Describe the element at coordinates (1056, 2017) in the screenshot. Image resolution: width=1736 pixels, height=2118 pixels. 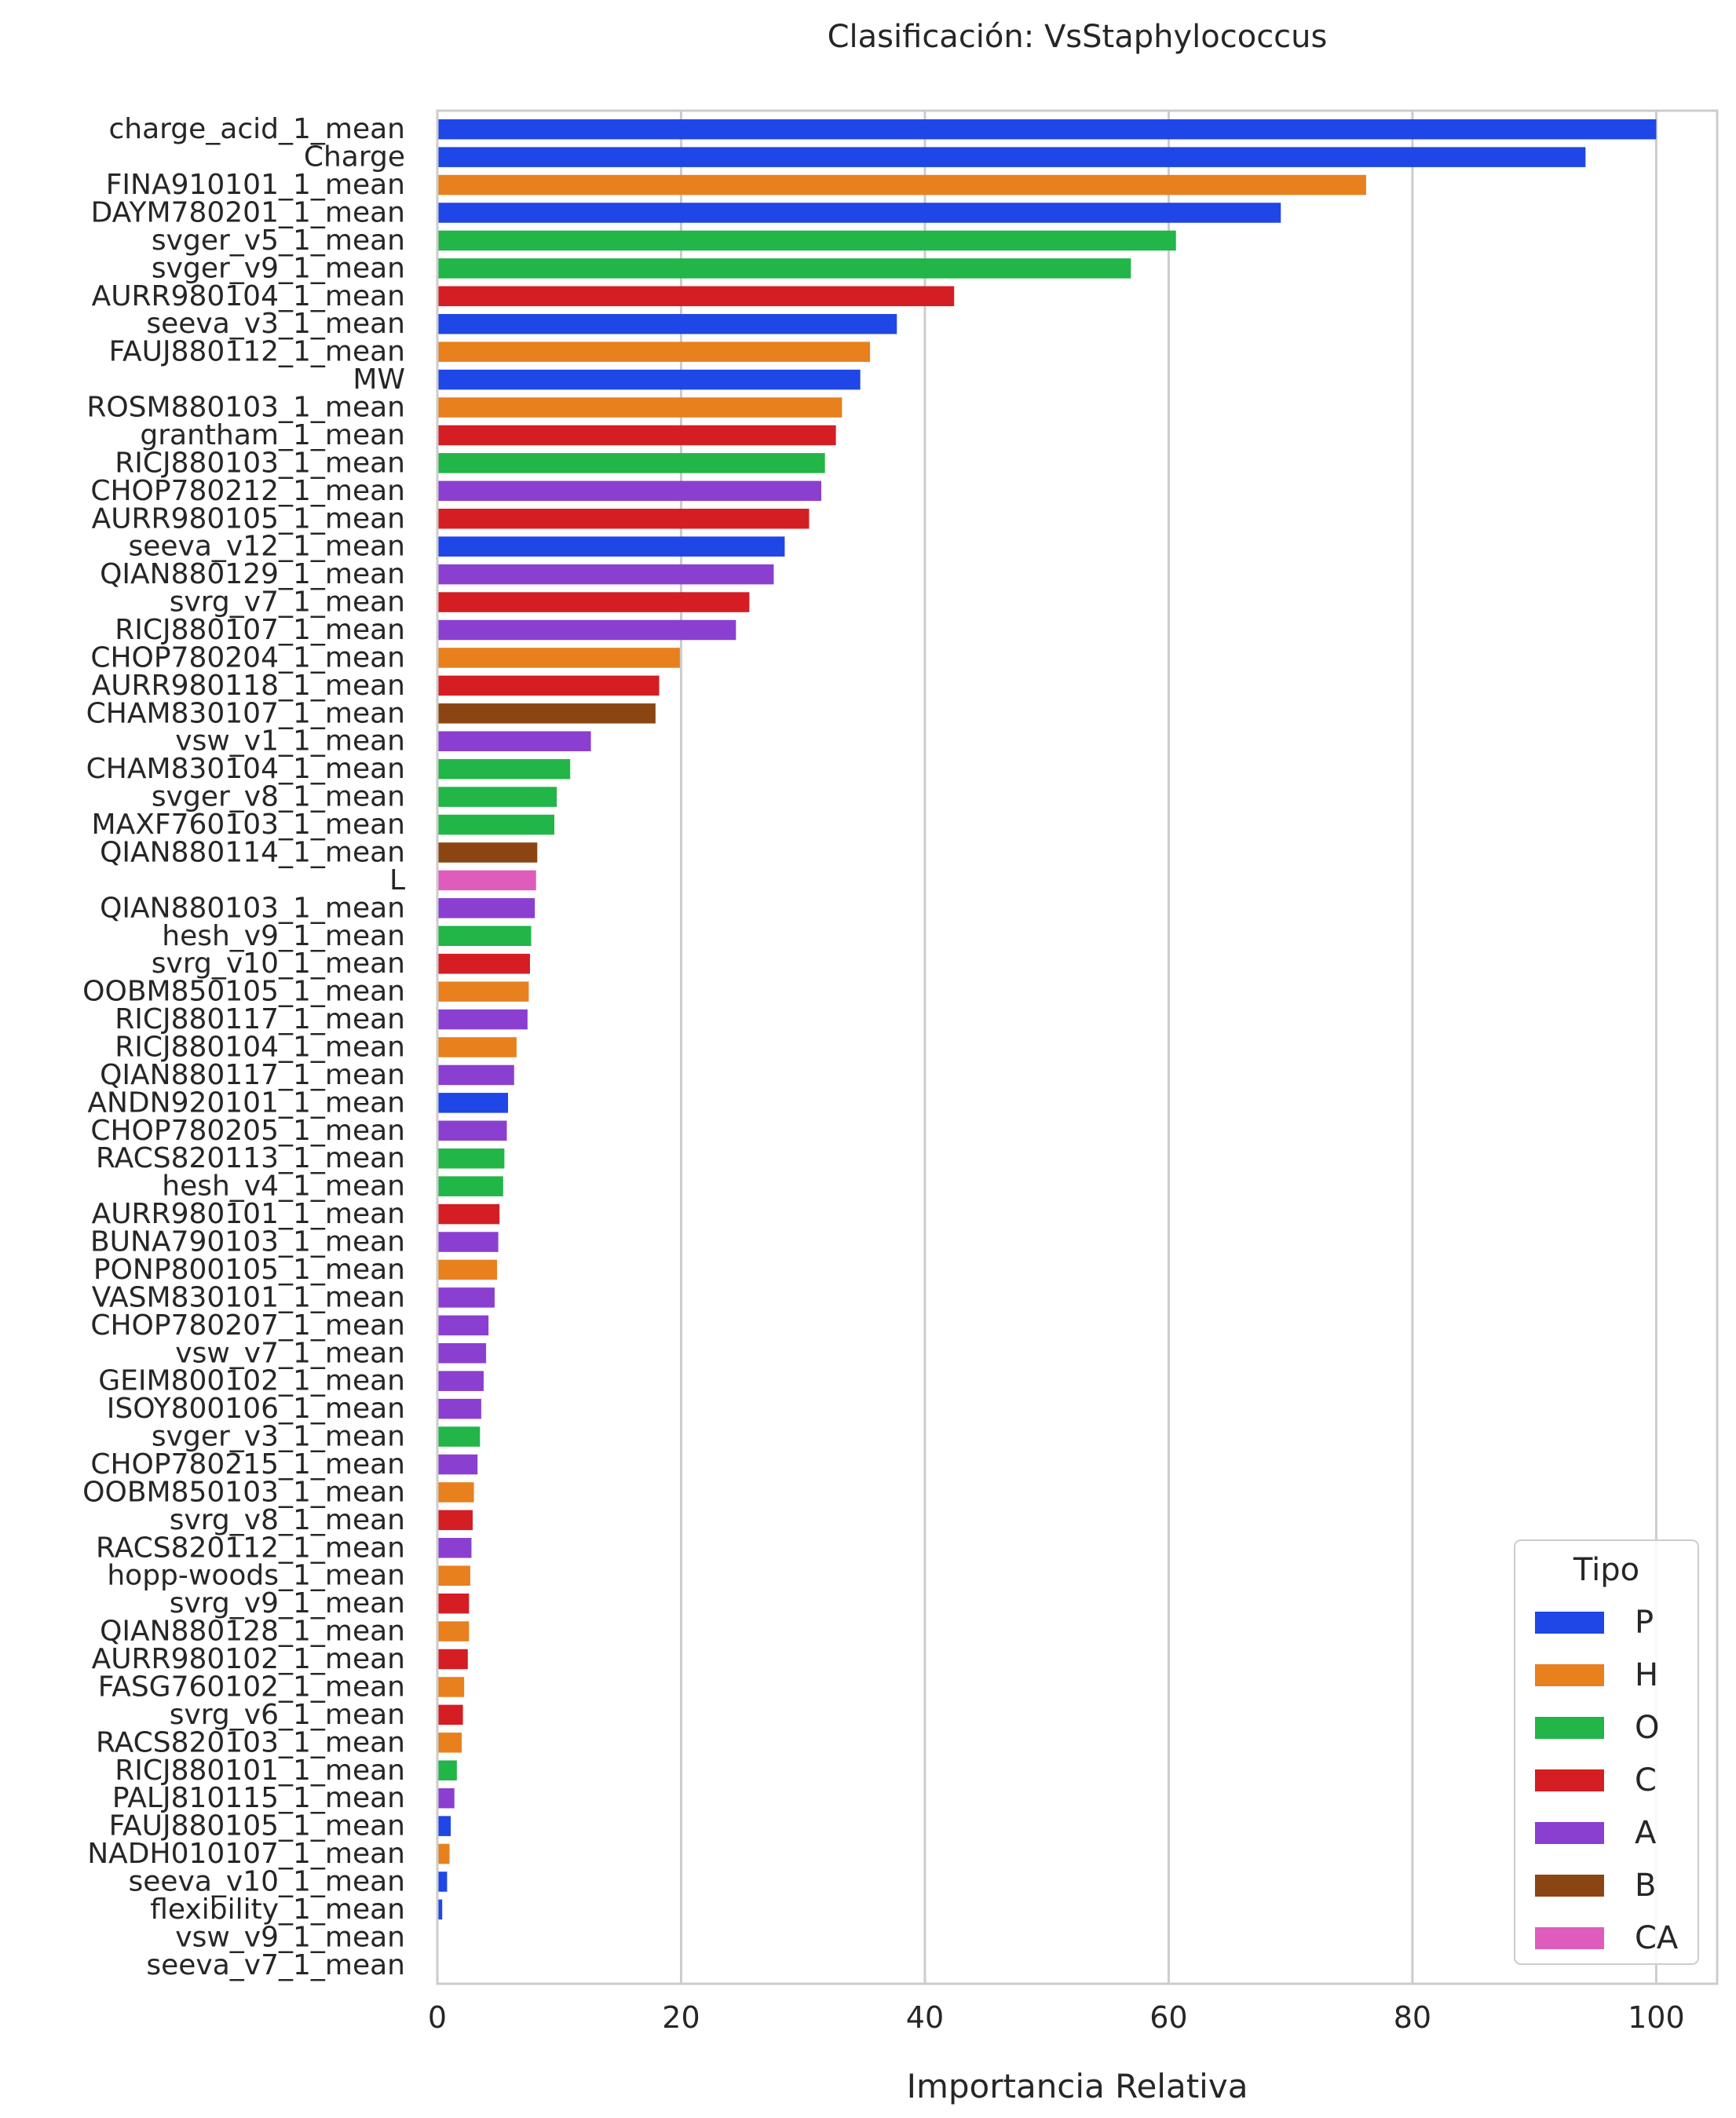
I see `x-tick-labels: 0 20 40 60 80 100` at that location.